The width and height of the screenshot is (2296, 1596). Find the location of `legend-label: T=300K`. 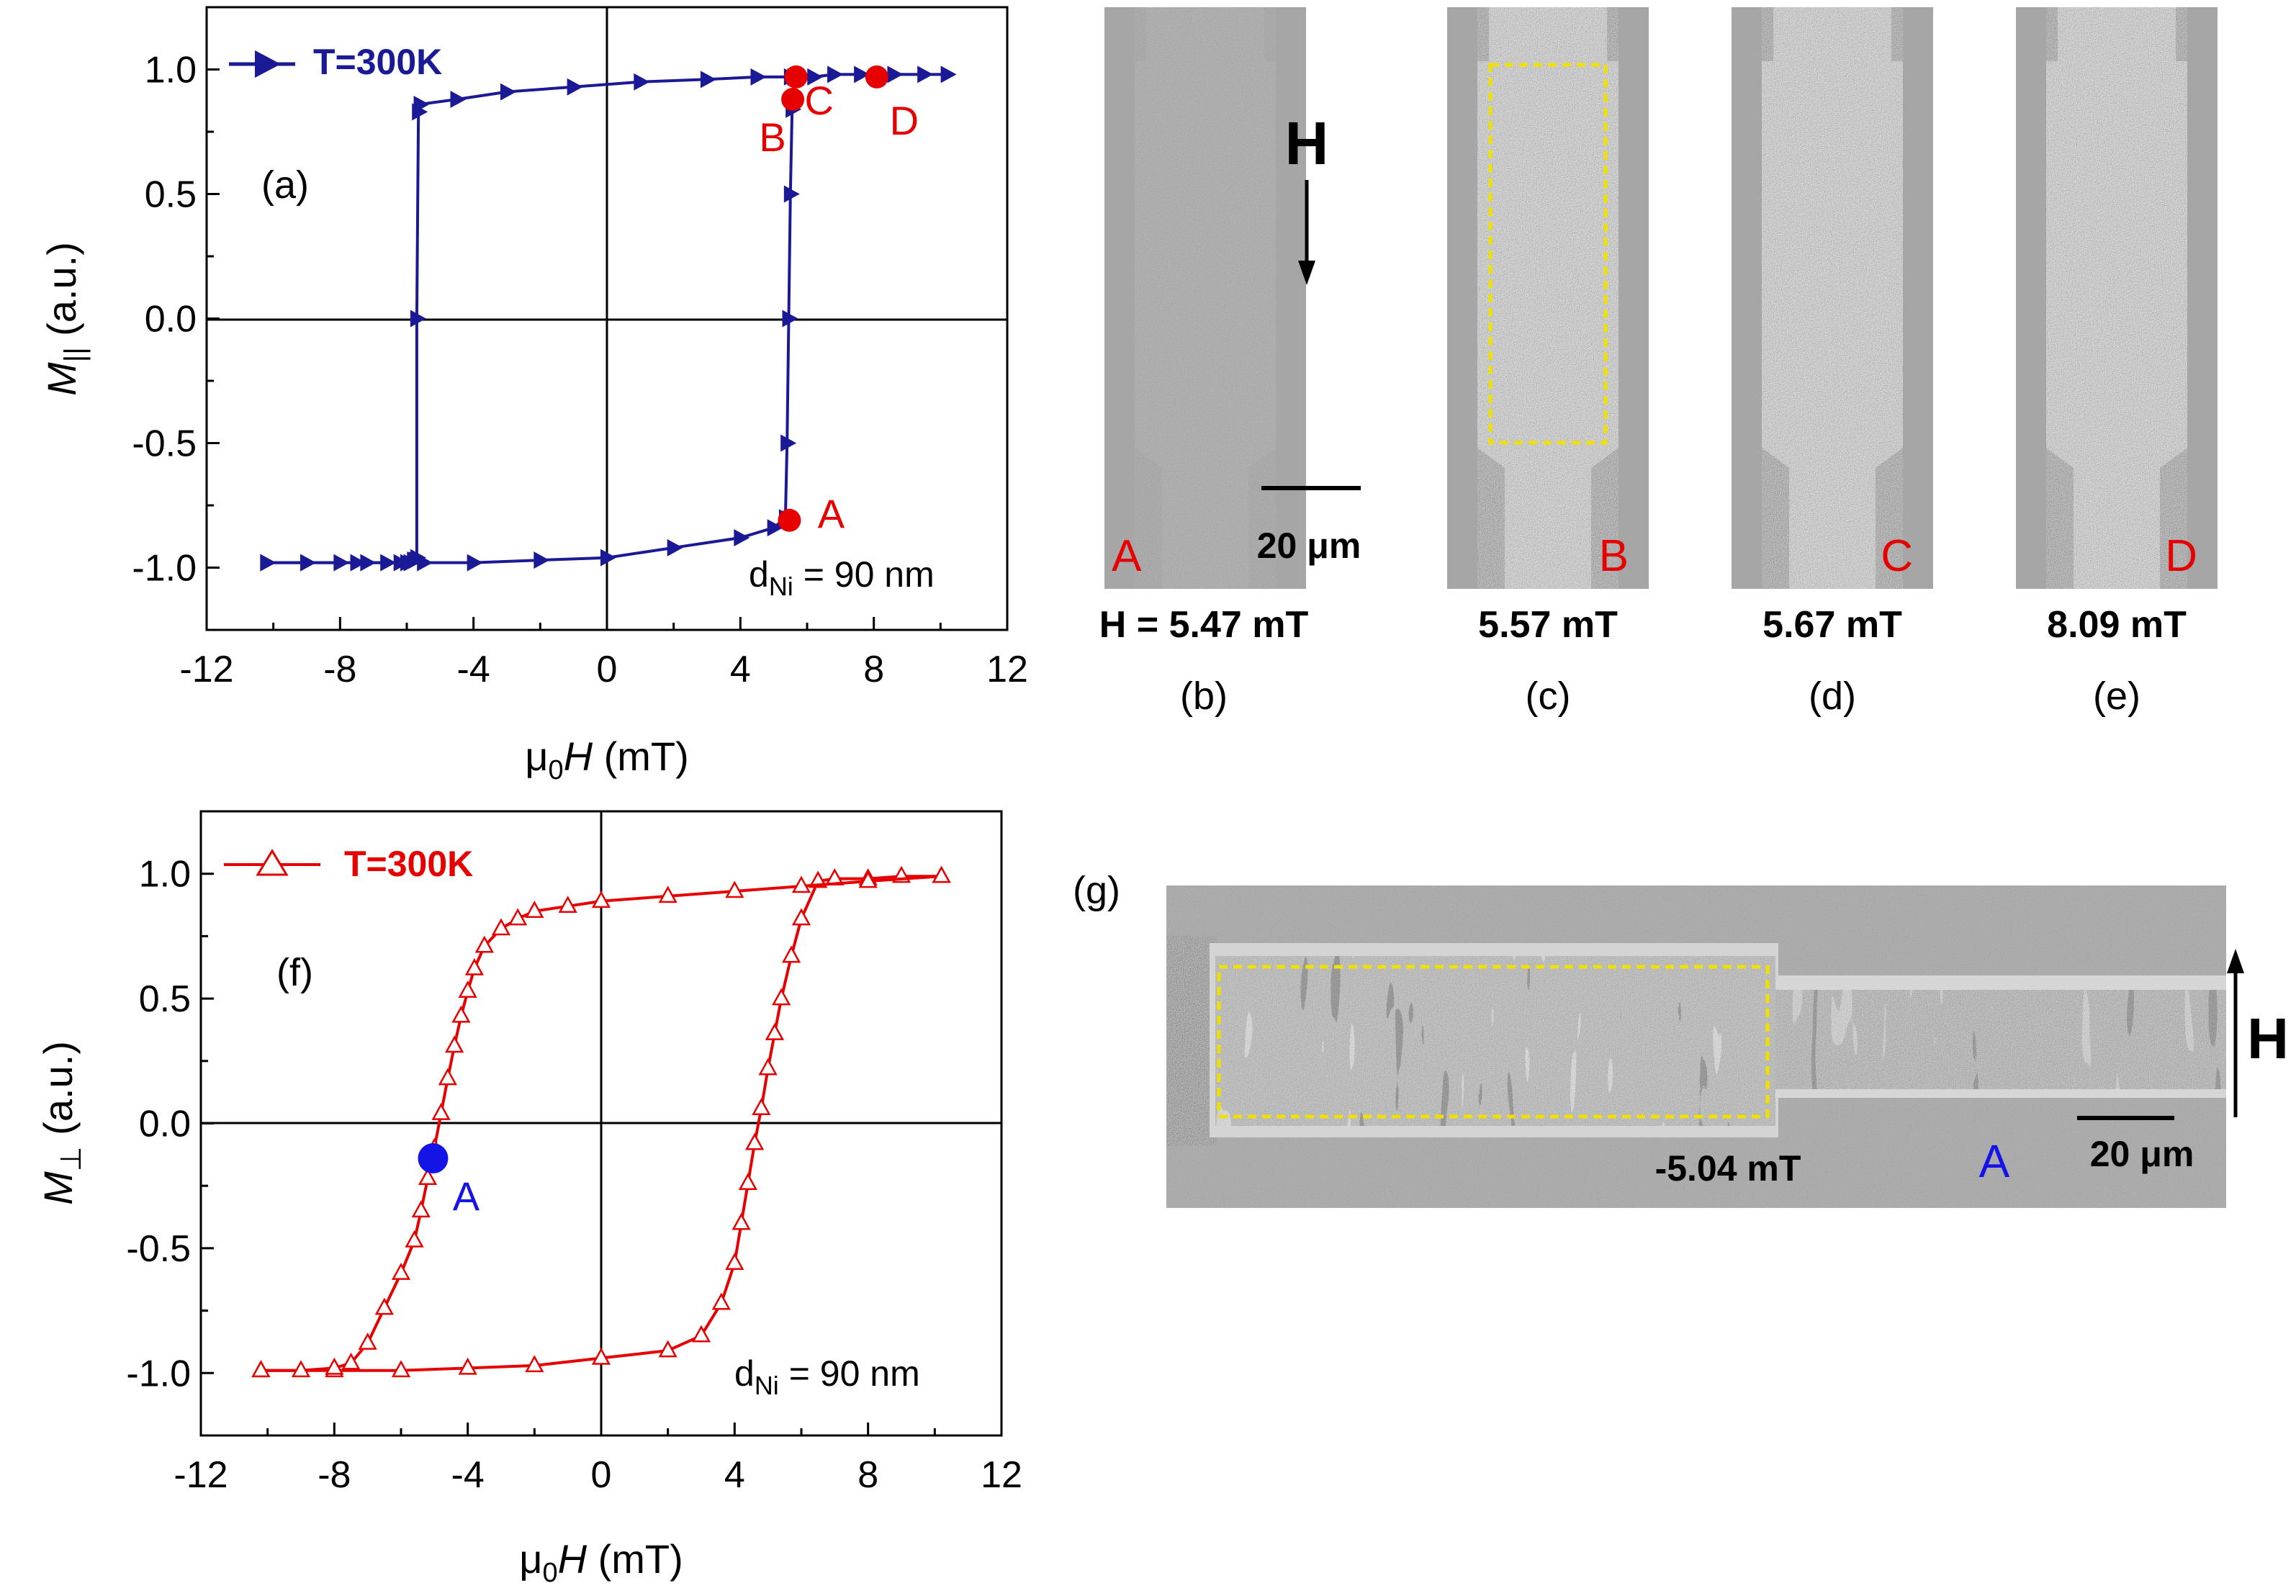

legend-label: T=300K is located at coordinates (378, 62).